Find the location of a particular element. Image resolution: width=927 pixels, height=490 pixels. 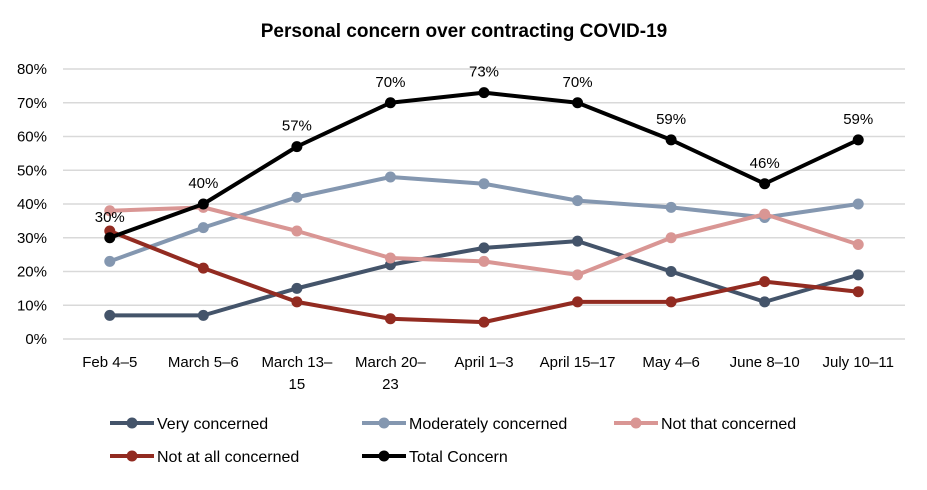

data-label: 30% is located at coordinates (110, 217).